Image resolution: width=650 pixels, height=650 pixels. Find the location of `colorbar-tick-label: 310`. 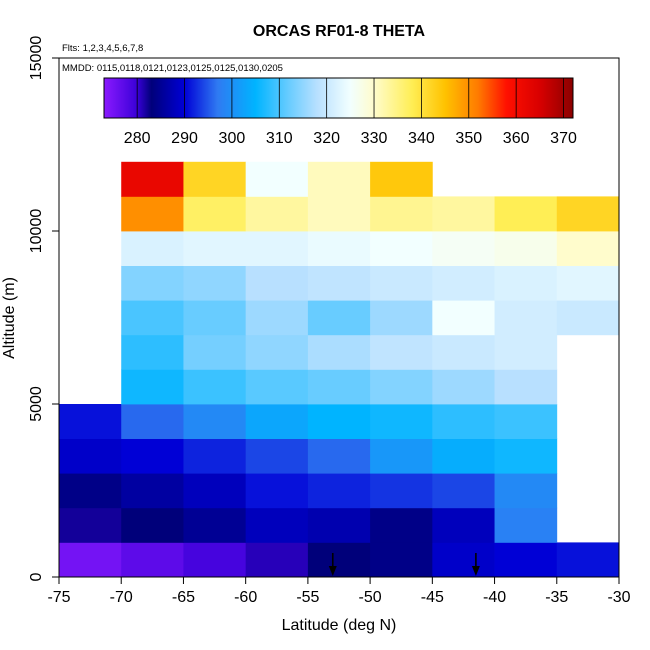

colorbar-tick-label: 310 is located at coordinates (279, 138).